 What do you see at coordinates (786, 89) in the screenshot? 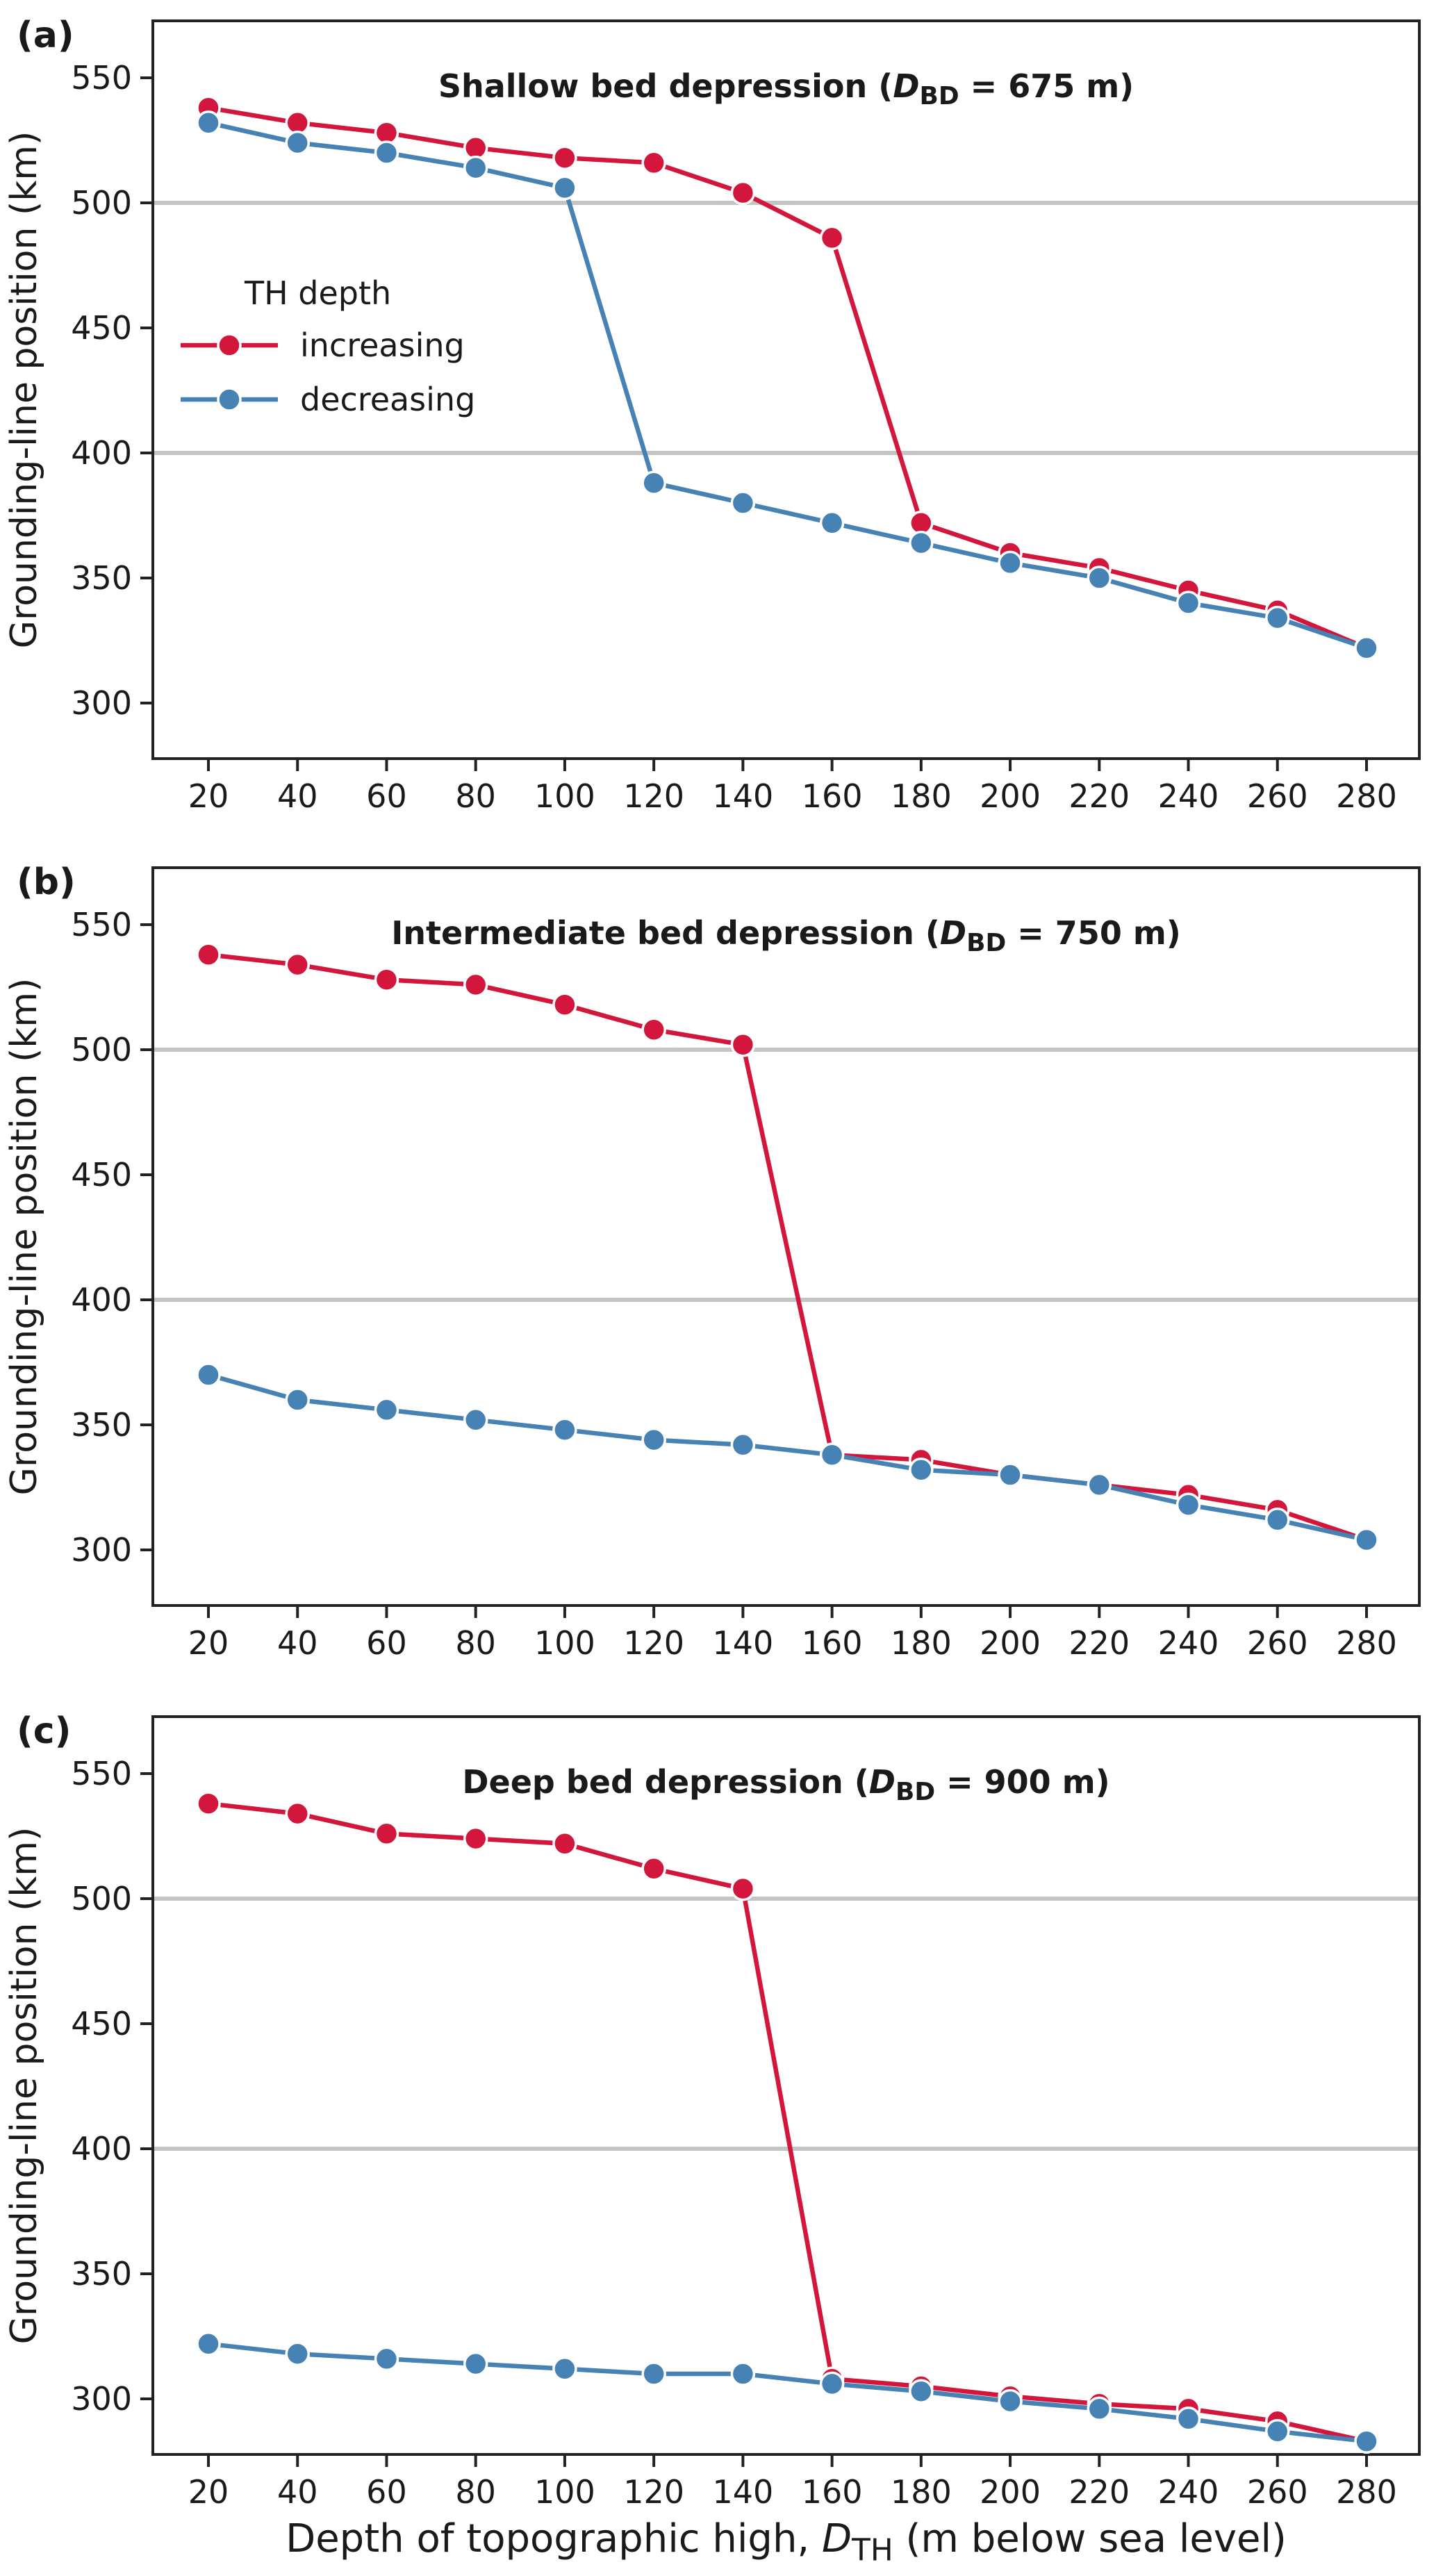
I see `panel-title: Shallow bed depression (DBD = 675 m)` at bounding box center [786, 89].